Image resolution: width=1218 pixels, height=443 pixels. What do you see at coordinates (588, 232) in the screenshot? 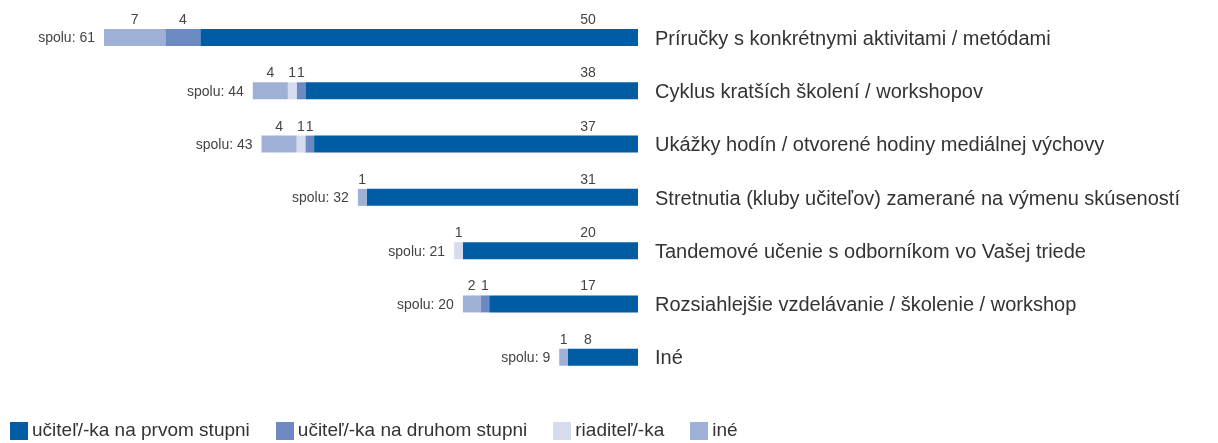
I see `data-label: 20` at bounding box center [588, 232].